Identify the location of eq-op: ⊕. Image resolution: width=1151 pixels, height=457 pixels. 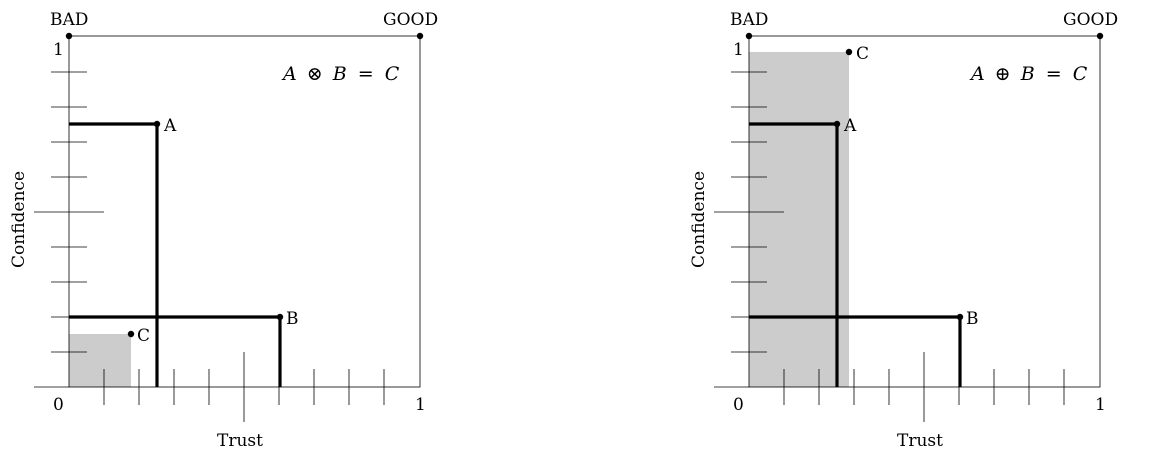
(1003, 74).